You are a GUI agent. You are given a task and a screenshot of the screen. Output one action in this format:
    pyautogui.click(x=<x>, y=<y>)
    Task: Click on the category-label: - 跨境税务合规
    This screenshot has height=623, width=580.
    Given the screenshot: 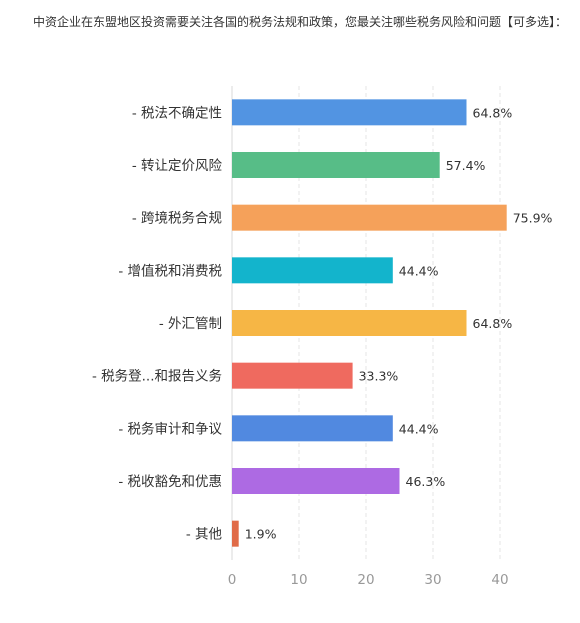 What is the action you would take?
    pyautogui.click(x=177, y=219)
    